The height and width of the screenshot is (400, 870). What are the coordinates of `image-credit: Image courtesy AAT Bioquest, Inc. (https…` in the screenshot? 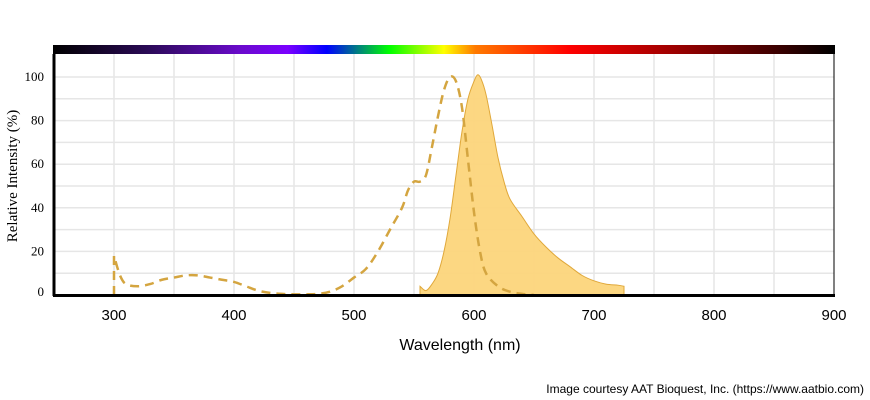 It's located at (705, 389).